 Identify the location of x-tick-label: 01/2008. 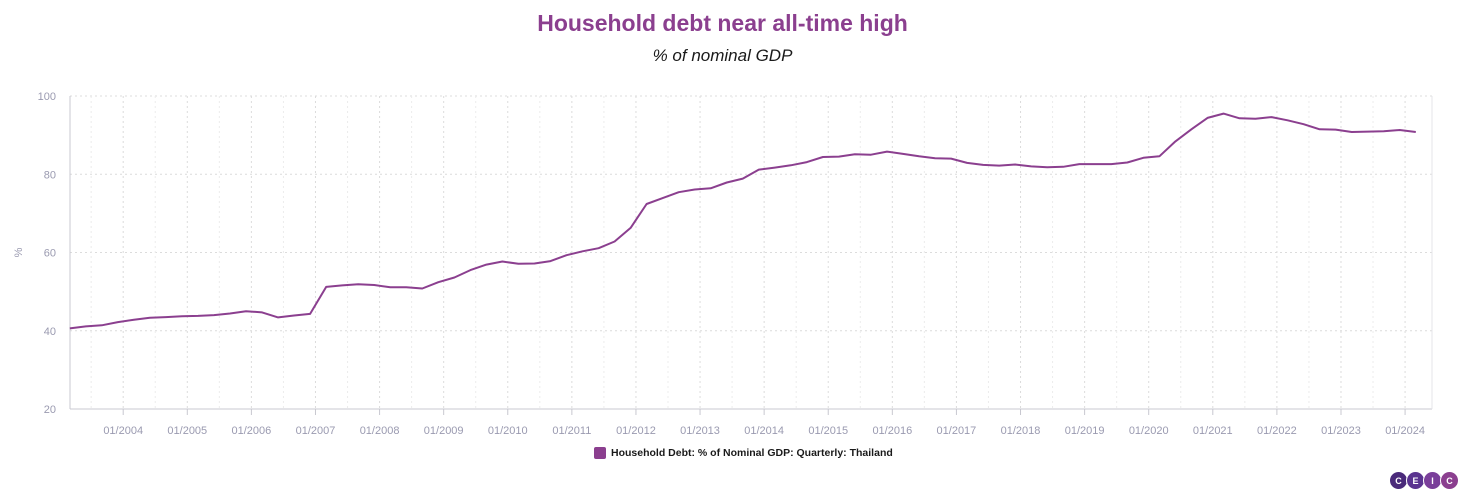
(380, 431).